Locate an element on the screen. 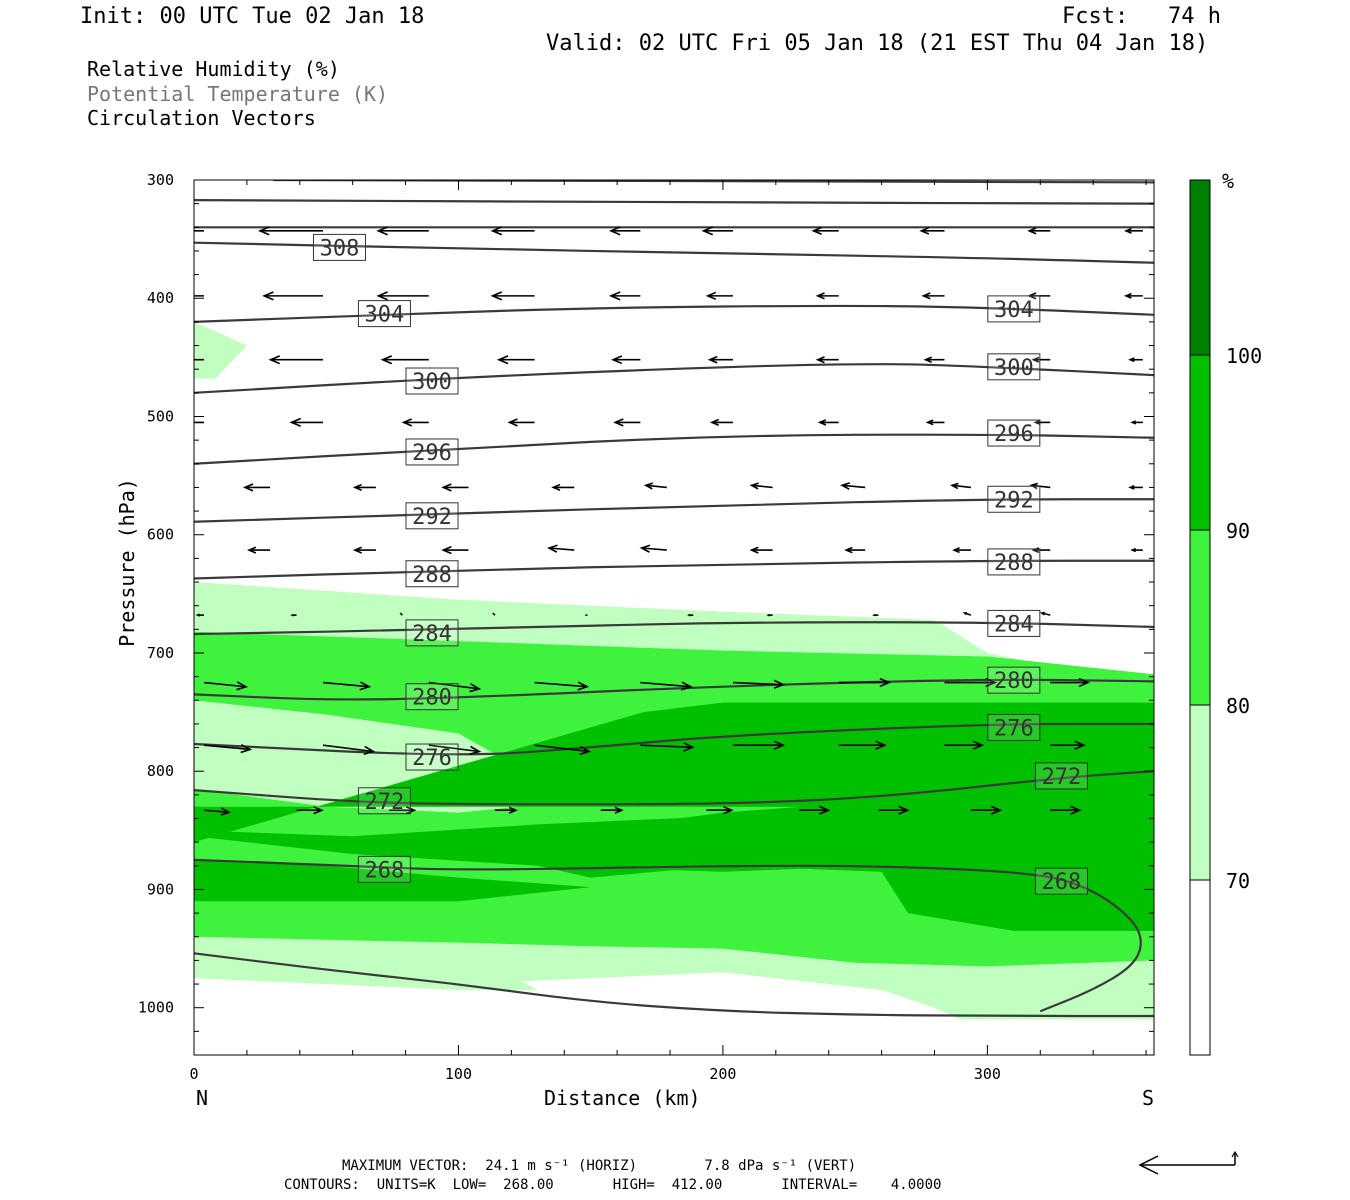 This screenshot has height=1200, width=1350. contour-label-284: 284 is located at coordinates (432, 634).